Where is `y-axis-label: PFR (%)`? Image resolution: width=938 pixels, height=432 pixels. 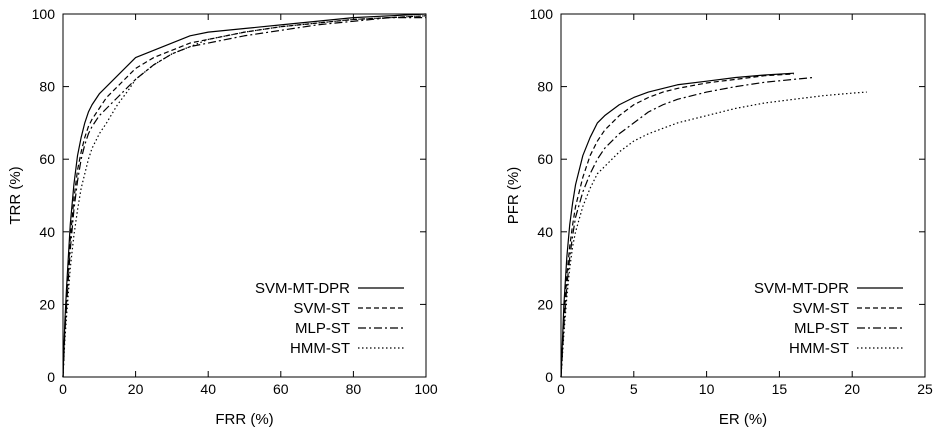 y-axis-label: PFR (%) is located at coordinates (513, 196).